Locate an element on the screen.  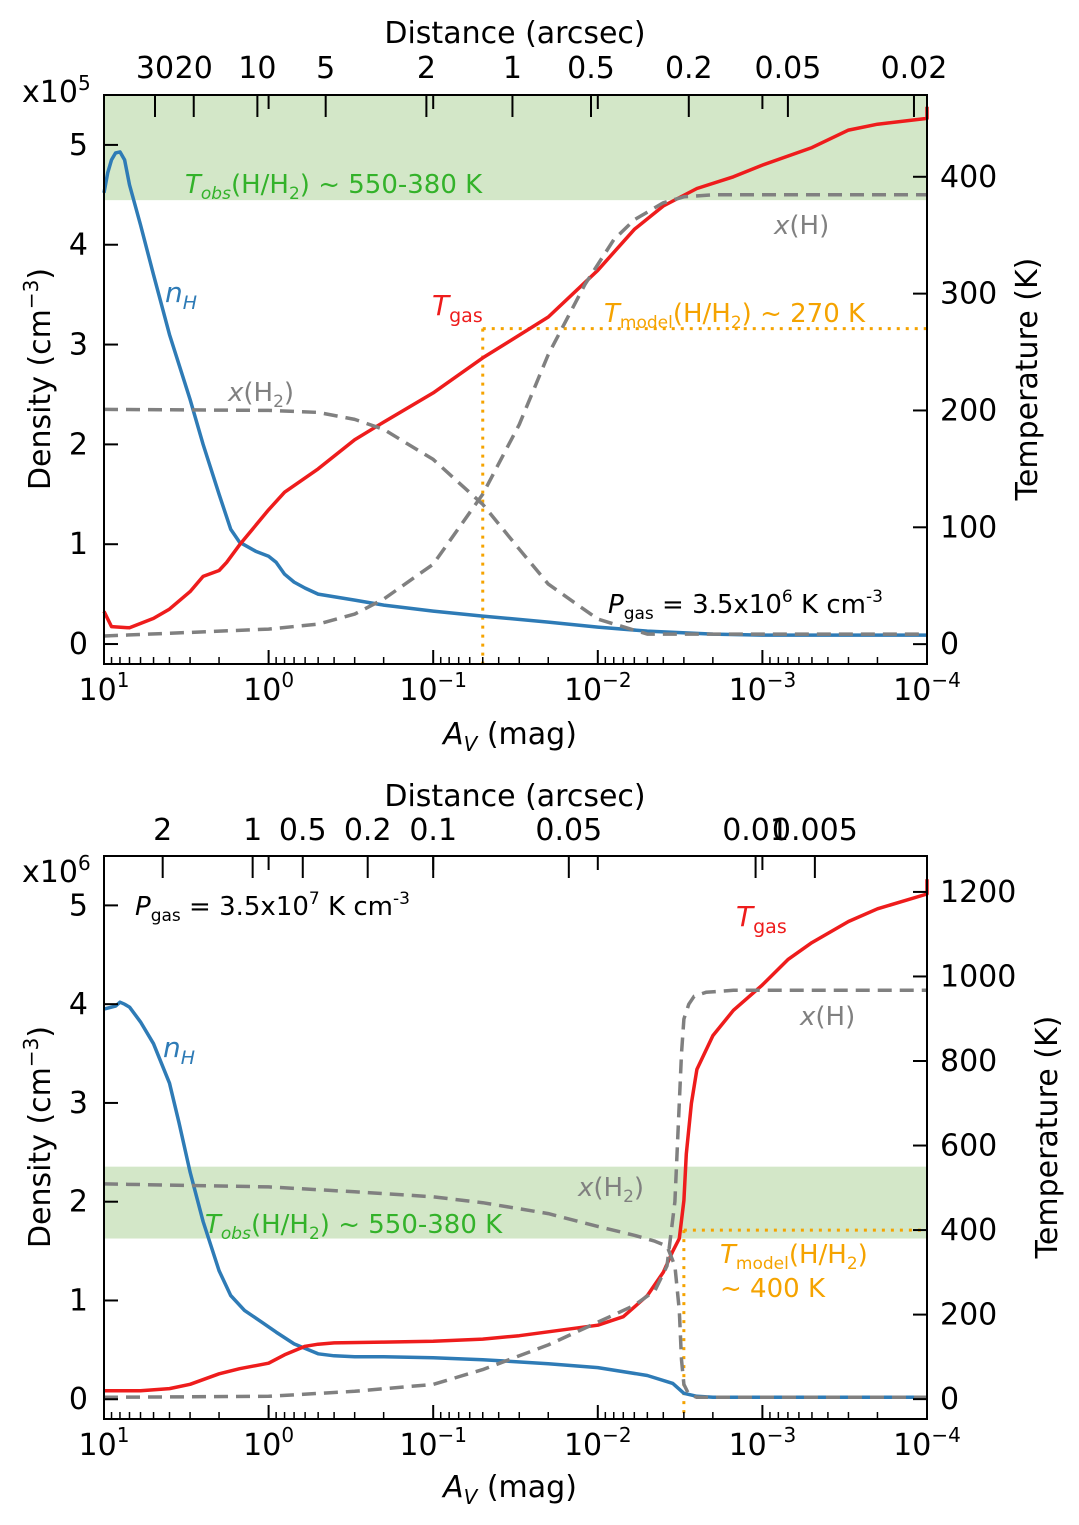
y-right-tick-label: 800 is located at coordinates (968, 1061).